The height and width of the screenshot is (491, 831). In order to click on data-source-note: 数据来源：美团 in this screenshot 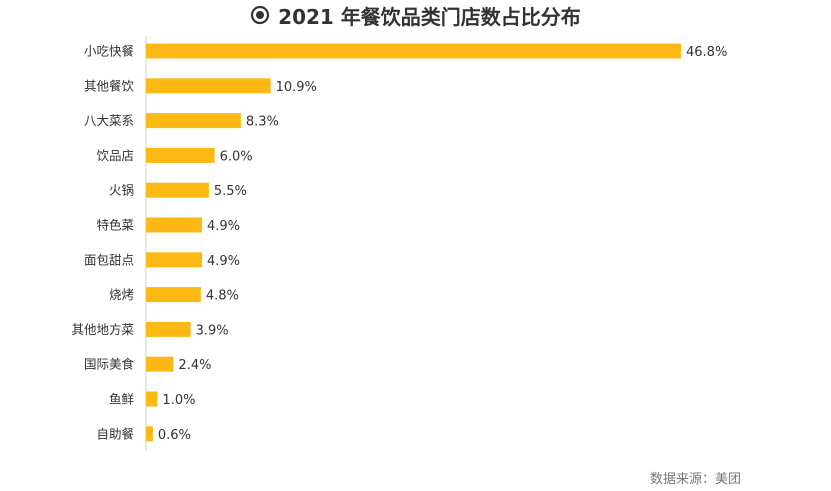, I will do `click(695, 479)`.